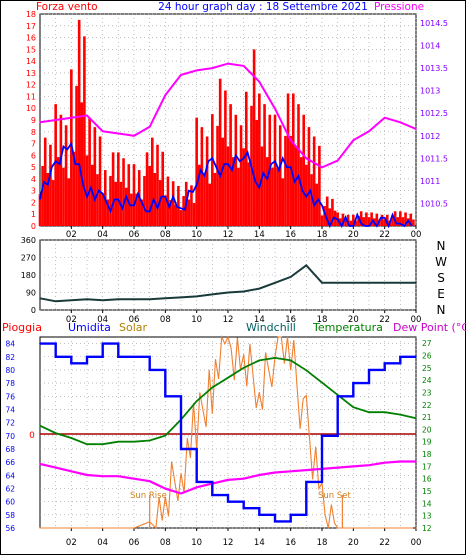 The height and width of the screenshot is (555, 466). What do you see at coordinates (10, 515) in the screenshot?
I see `y-tick-label-humidity: 58` at bounding box center [10, 515].